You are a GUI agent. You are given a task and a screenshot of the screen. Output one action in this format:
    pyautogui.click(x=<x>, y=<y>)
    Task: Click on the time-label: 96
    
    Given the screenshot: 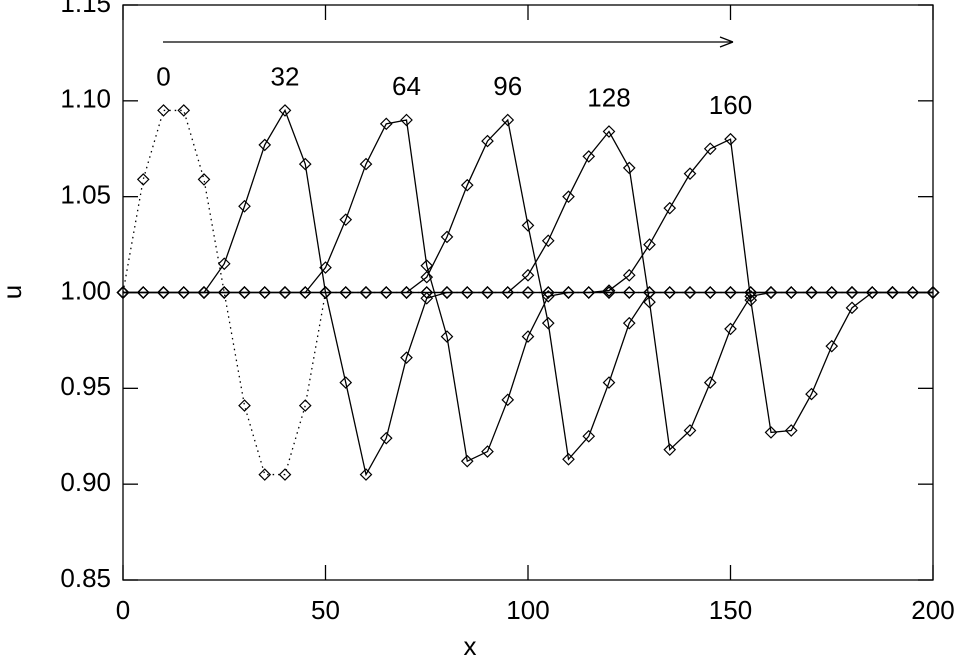 What is the action you would take?
    pyautogui.click(x=507, y=86)
    